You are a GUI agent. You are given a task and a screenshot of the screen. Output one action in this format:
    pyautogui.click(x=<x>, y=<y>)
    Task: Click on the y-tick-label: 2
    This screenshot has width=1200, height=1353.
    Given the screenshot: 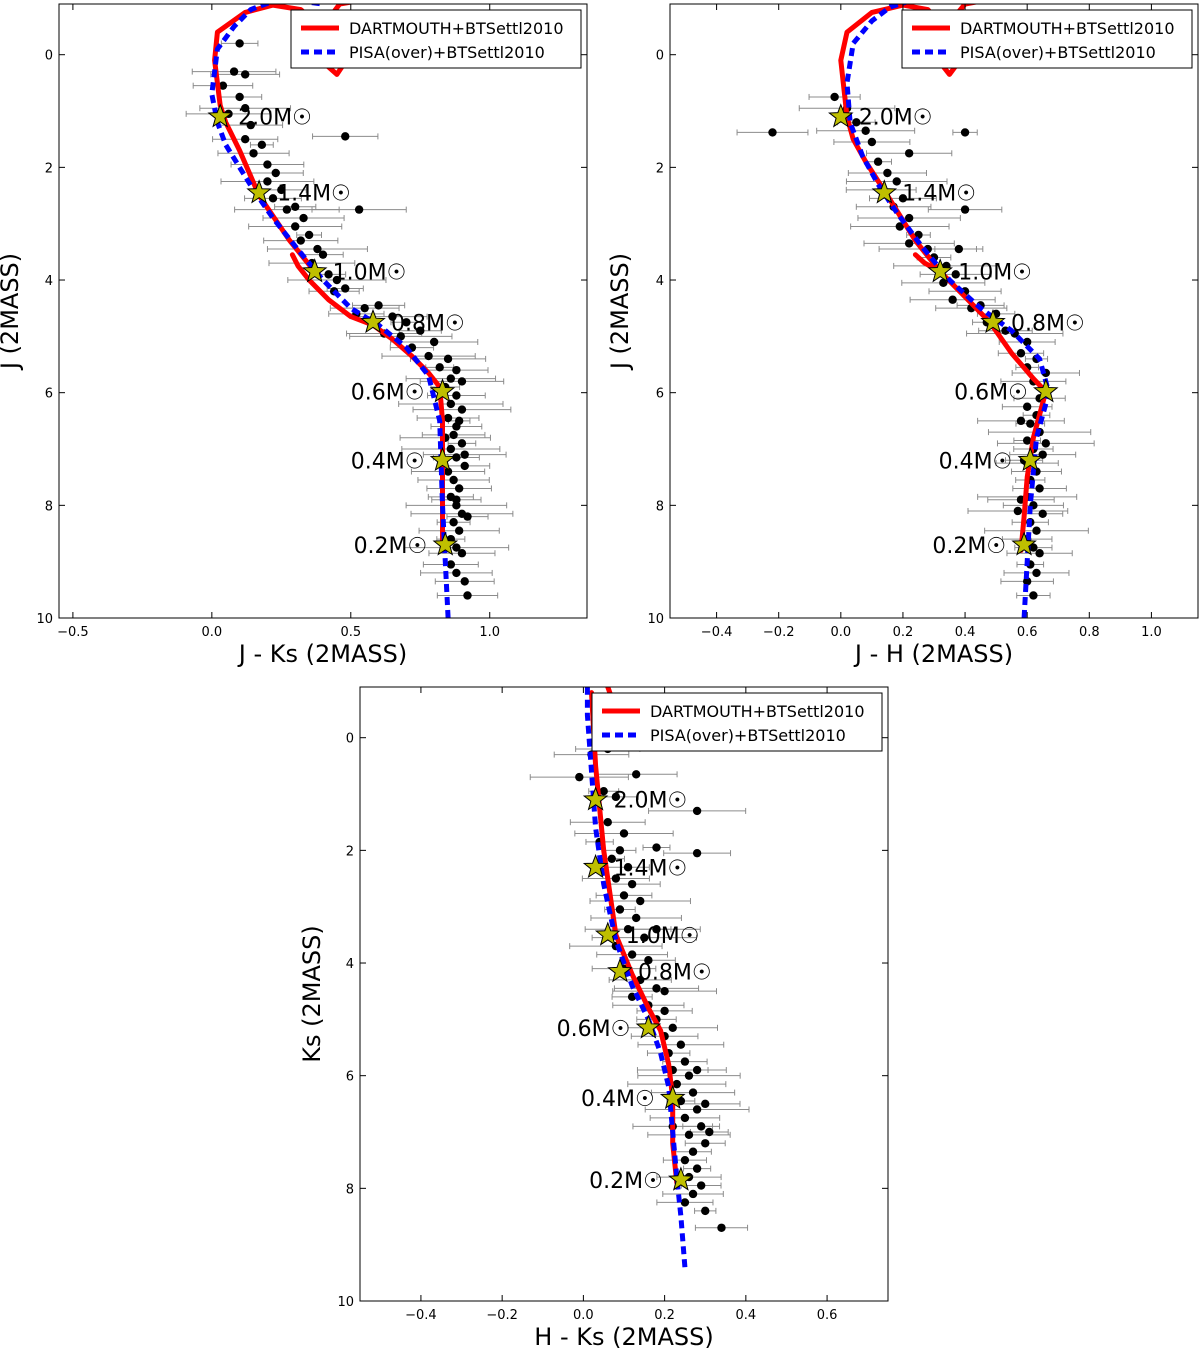 What is the action you would take?
    pyautogui.click(x=49, y=168)
    